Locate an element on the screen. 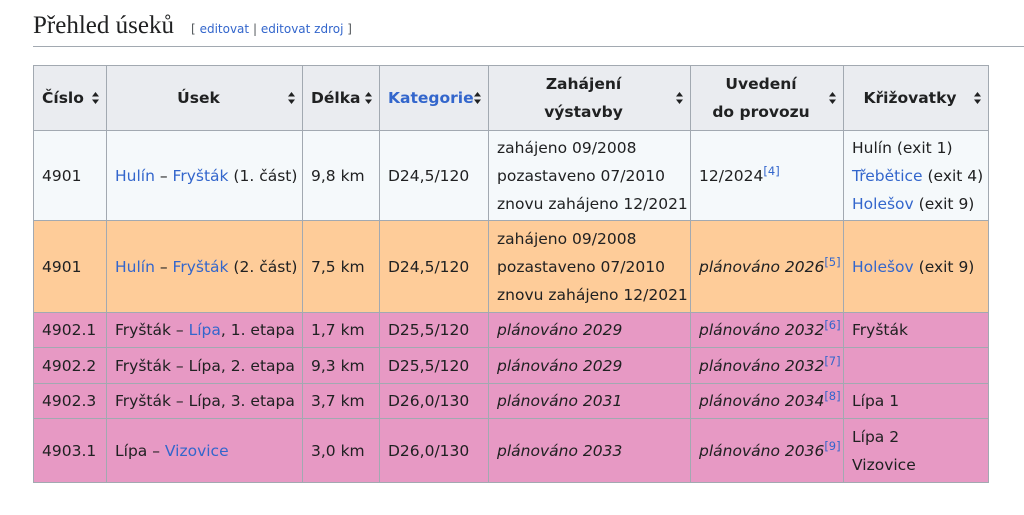 The image size is (1024, 515). header-cell: Délka is located at coordinates (341, 98).